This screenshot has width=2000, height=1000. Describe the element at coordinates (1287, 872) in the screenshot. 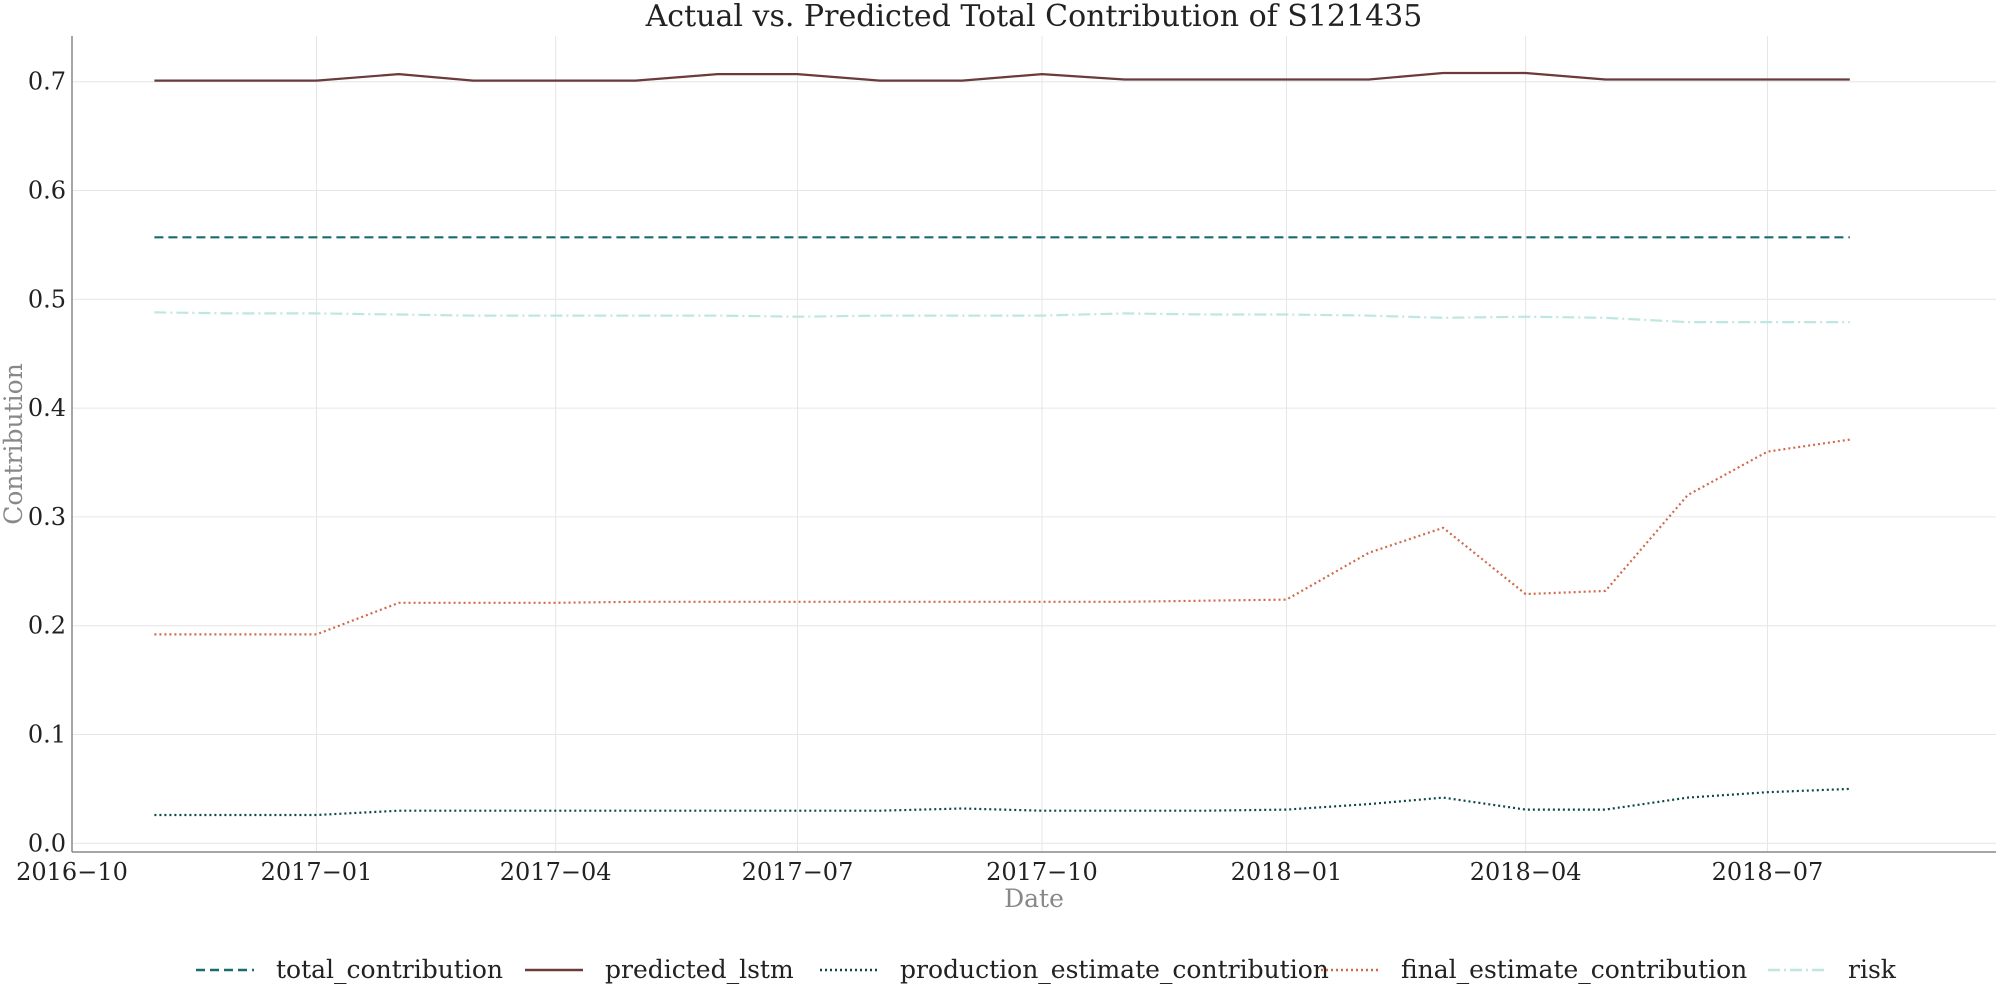

I see `x-tick-label: 2018−01` at that location.